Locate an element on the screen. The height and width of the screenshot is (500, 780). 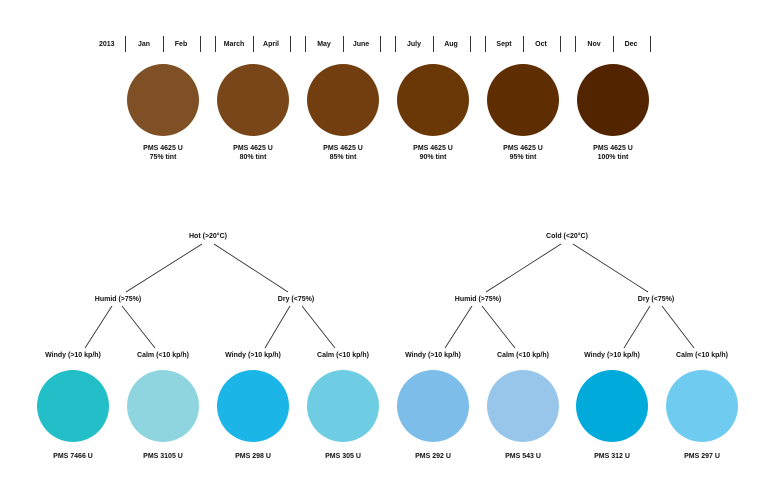
month-label: March is located at coordinates (234, 44).